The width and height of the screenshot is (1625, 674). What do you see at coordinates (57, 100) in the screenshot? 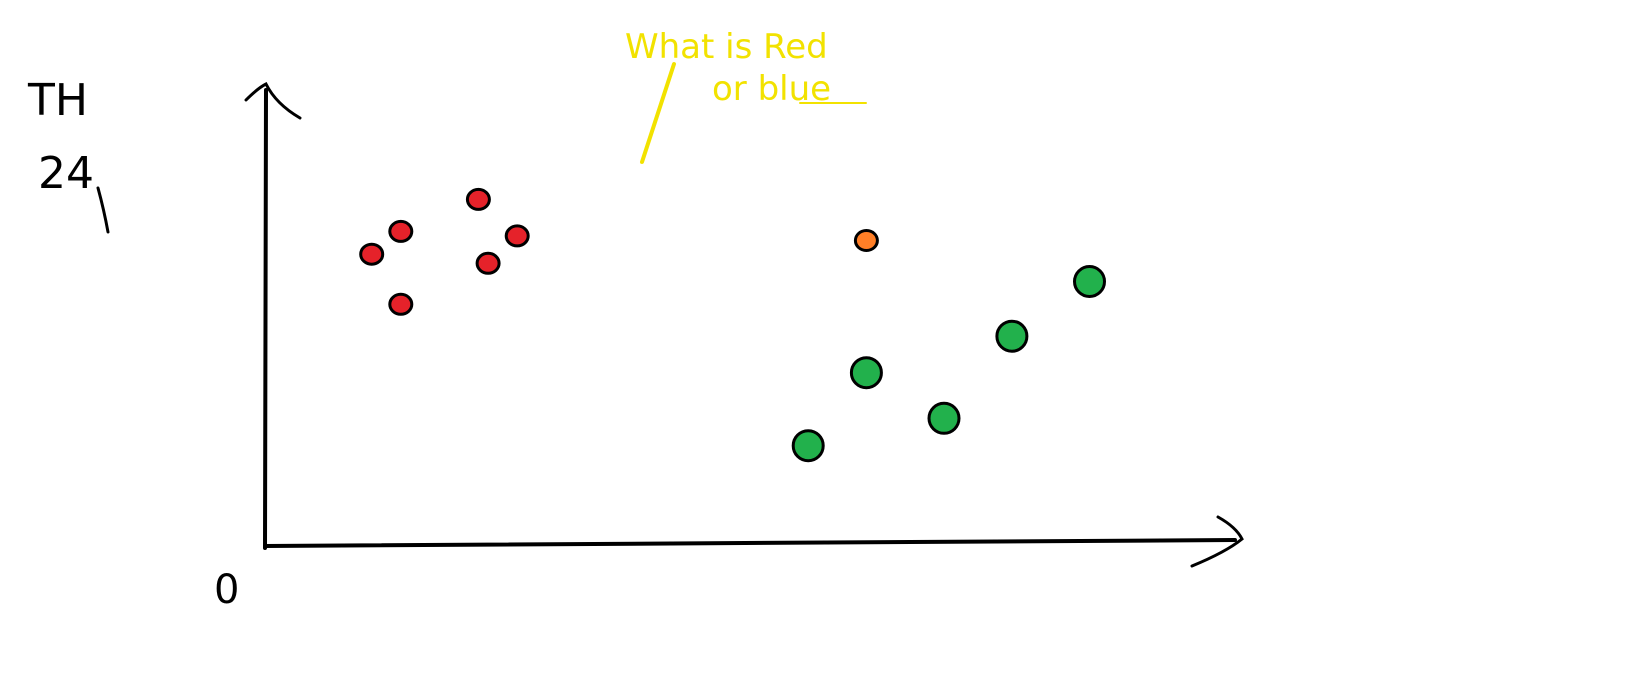
I see `y-axis-label-line1: TH` at bounding box center [57, 100].